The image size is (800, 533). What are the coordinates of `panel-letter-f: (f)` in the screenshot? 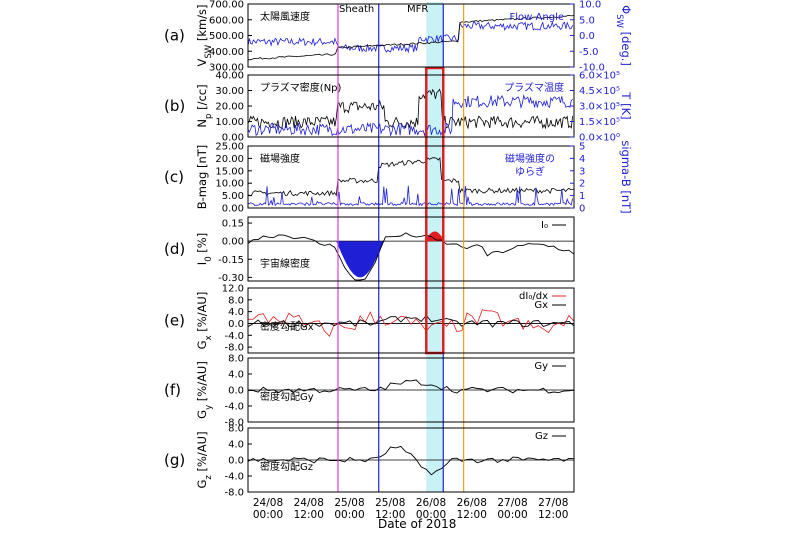 It's located at (172, 390).